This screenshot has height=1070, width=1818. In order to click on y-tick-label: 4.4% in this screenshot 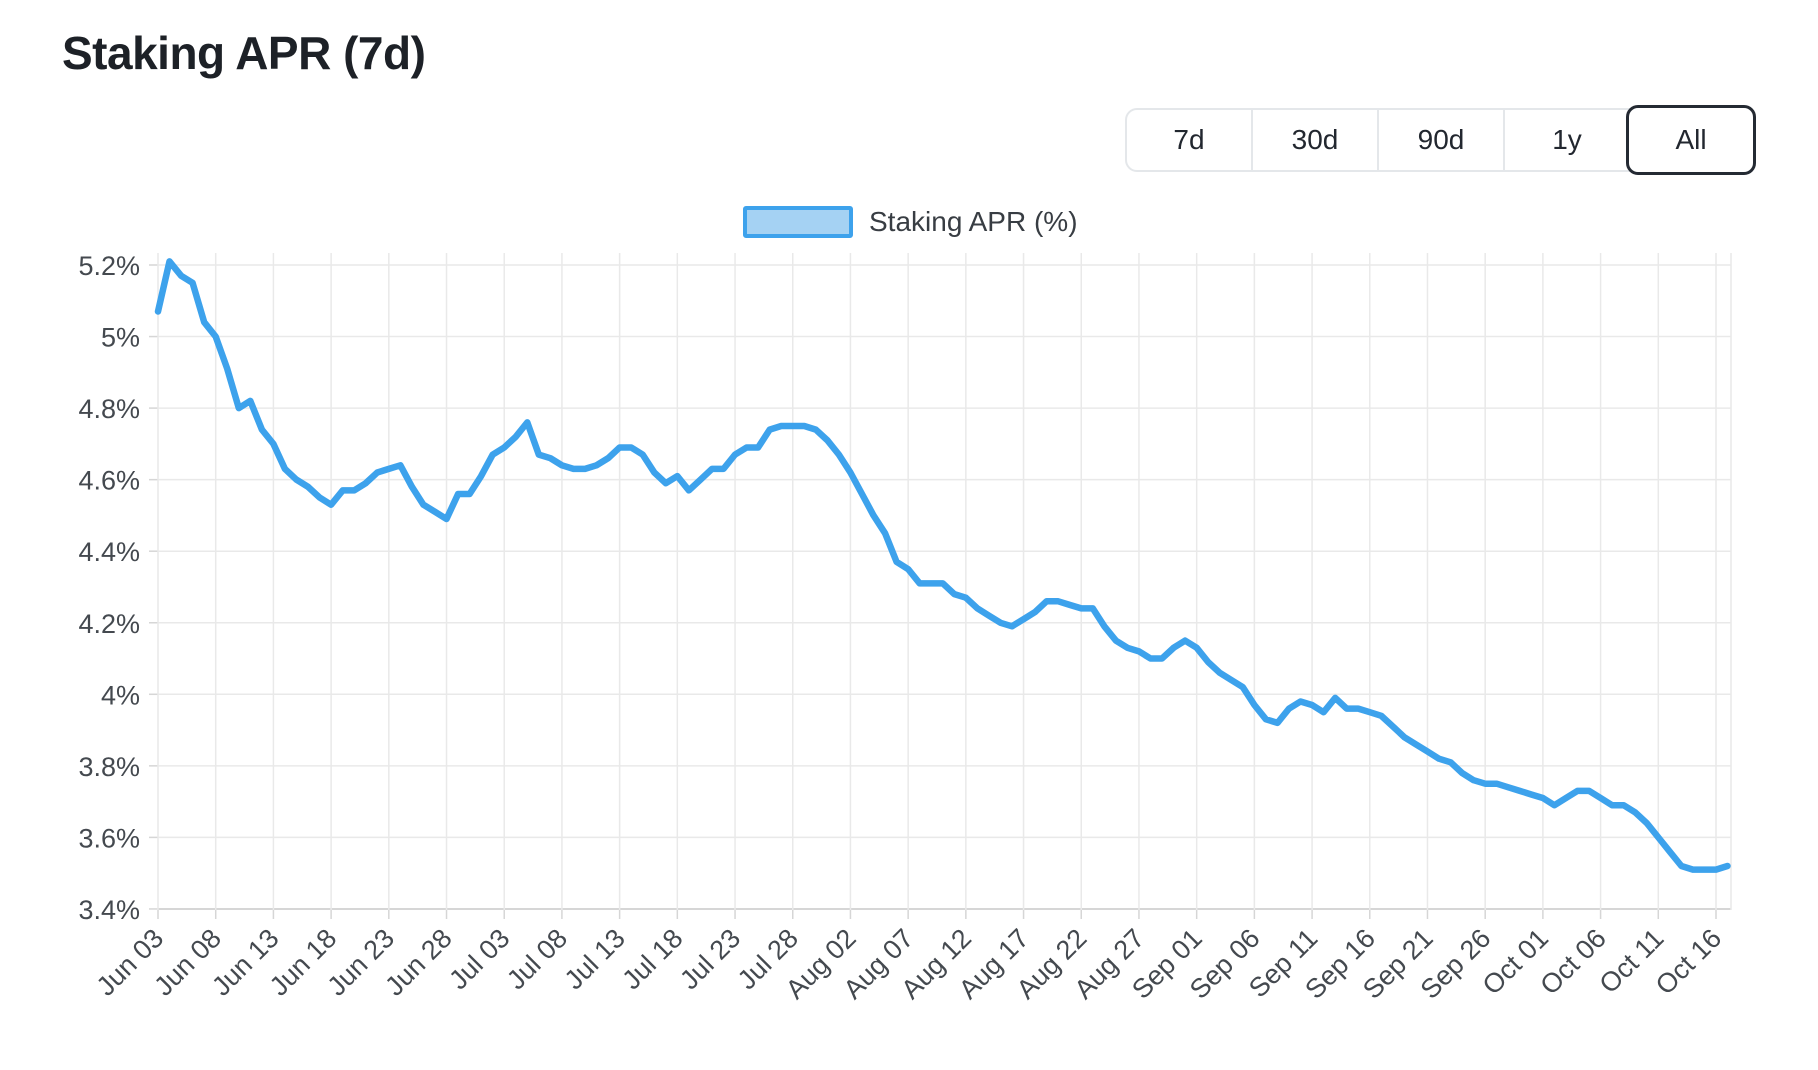, I will do `click(109, 552)`.